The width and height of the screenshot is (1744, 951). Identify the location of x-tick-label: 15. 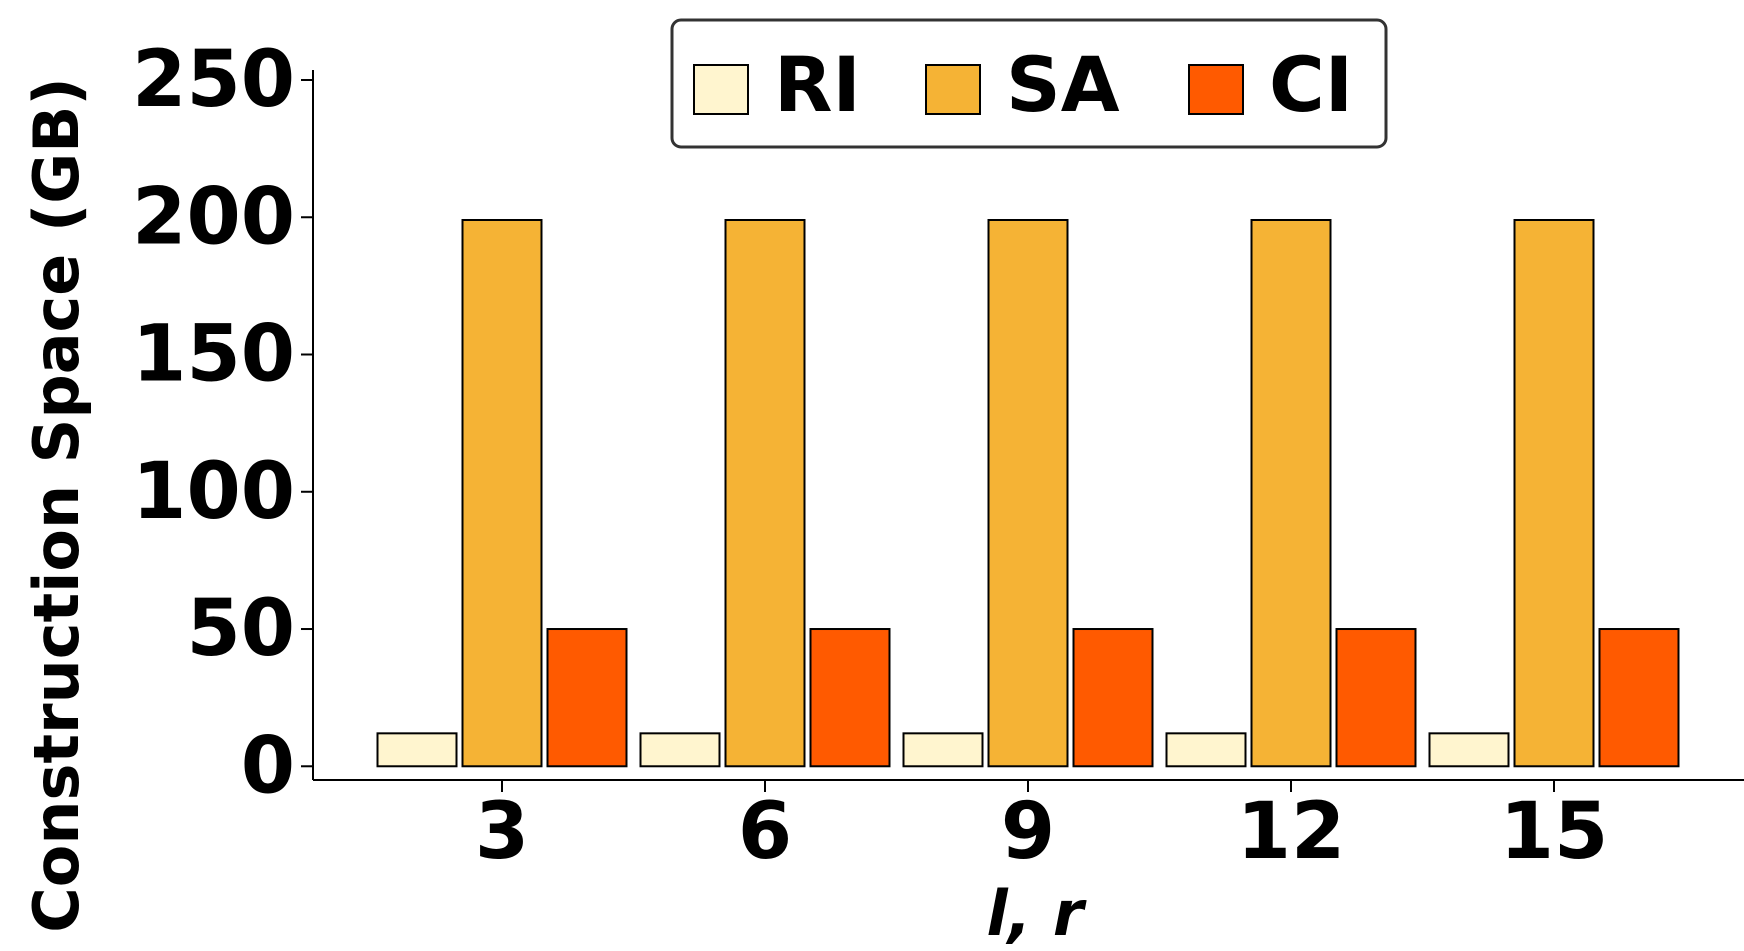
(1554, 832).